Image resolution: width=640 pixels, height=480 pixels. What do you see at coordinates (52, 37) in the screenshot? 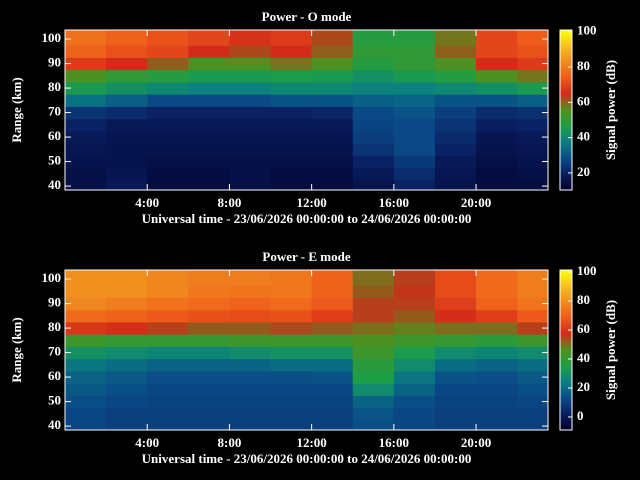
I see `y-tick-label: 100` at bounding box center [52, 37].